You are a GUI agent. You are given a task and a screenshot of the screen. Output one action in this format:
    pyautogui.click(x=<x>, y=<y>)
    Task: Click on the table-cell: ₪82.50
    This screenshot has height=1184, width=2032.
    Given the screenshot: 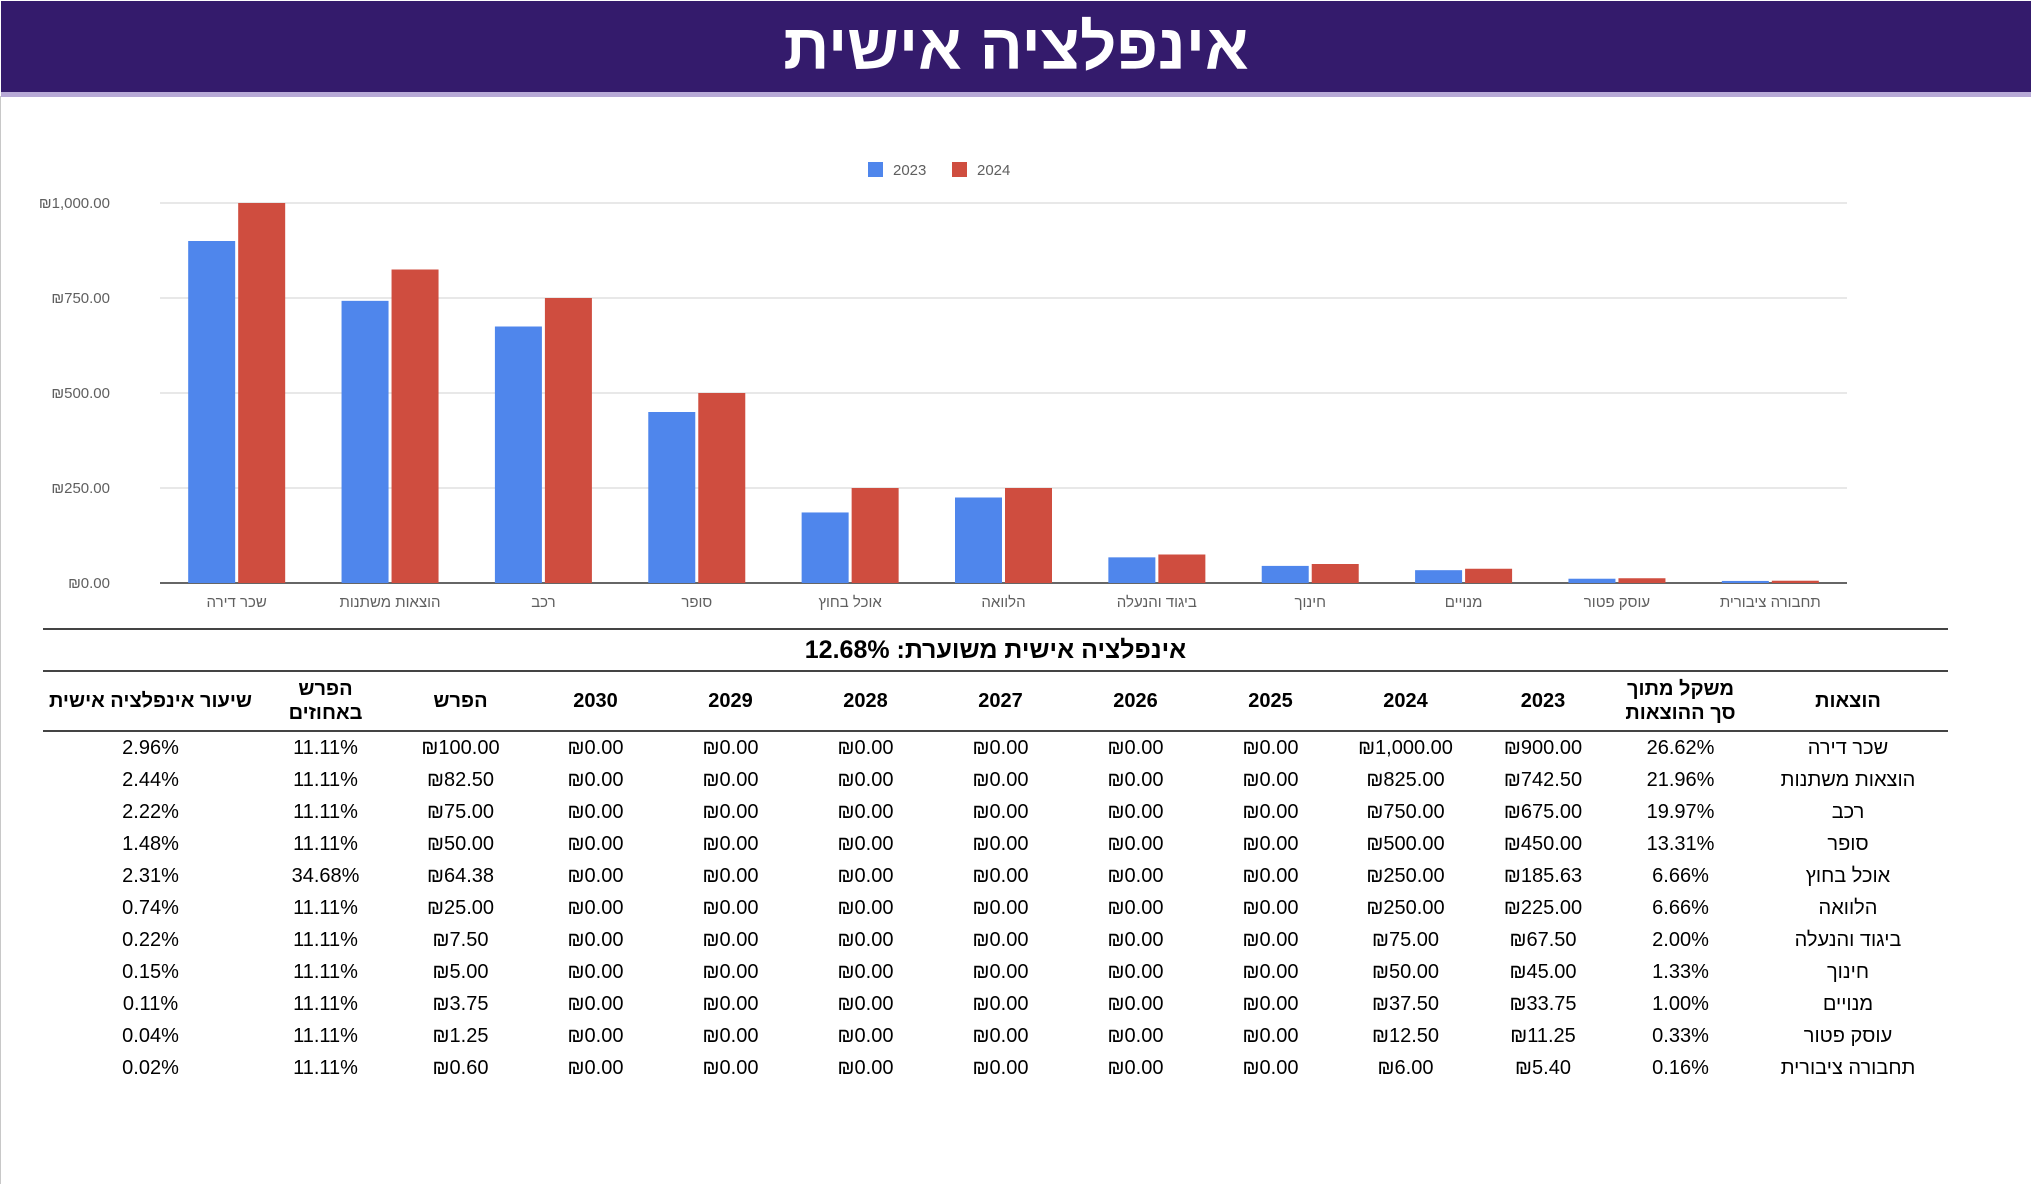 What is the action you would take?
    pyautogui.click(x=460, y=779)
    